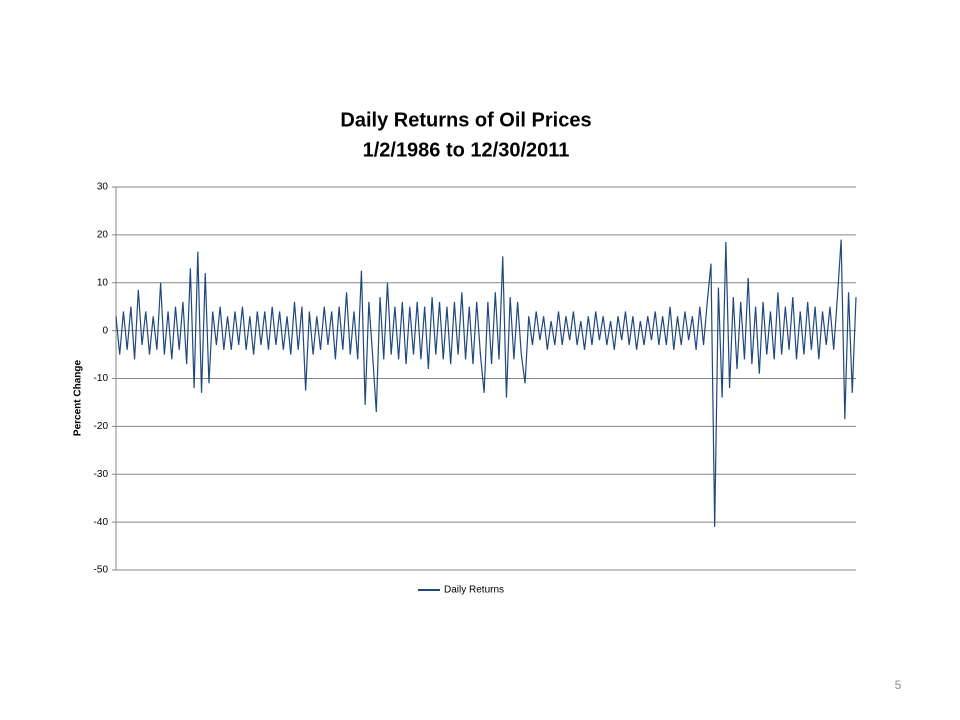 This screenshot has height=720, width=960. Describe the element at coordinates (78, 397) in the screenshot. I see `y-axis-label: Percent Change` at that location.